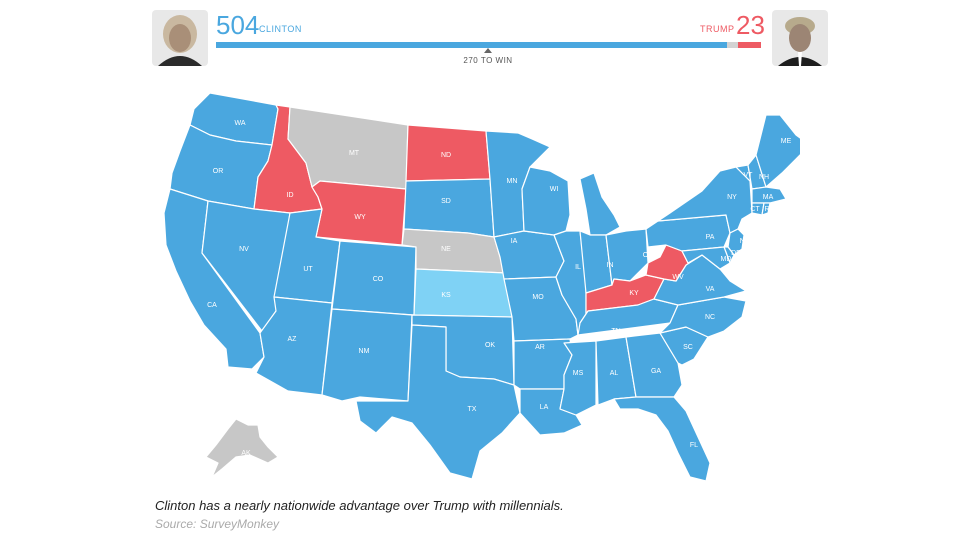 This screenshot has width=960, height=540. Describe the element at coordinates (744, 241) in the screenshot. I see `state-label-nj: NJ` at that location.